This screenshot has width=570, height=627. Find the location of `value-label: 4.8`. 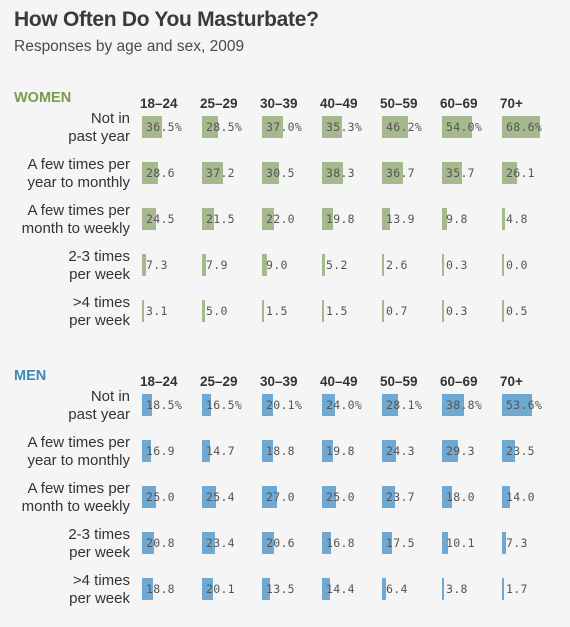

value-label: 4.8 is located at coordinates (517, 219).